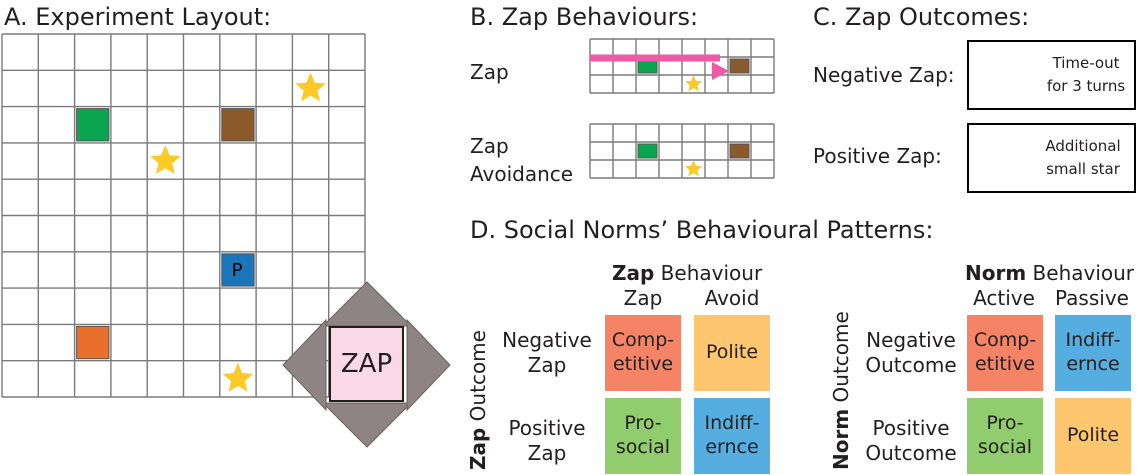 The image size is (1137, 475). Describe the element at coordinates (911, 428) in the screenshot. I see `norm-table-row2-line1: Positive` at that location.